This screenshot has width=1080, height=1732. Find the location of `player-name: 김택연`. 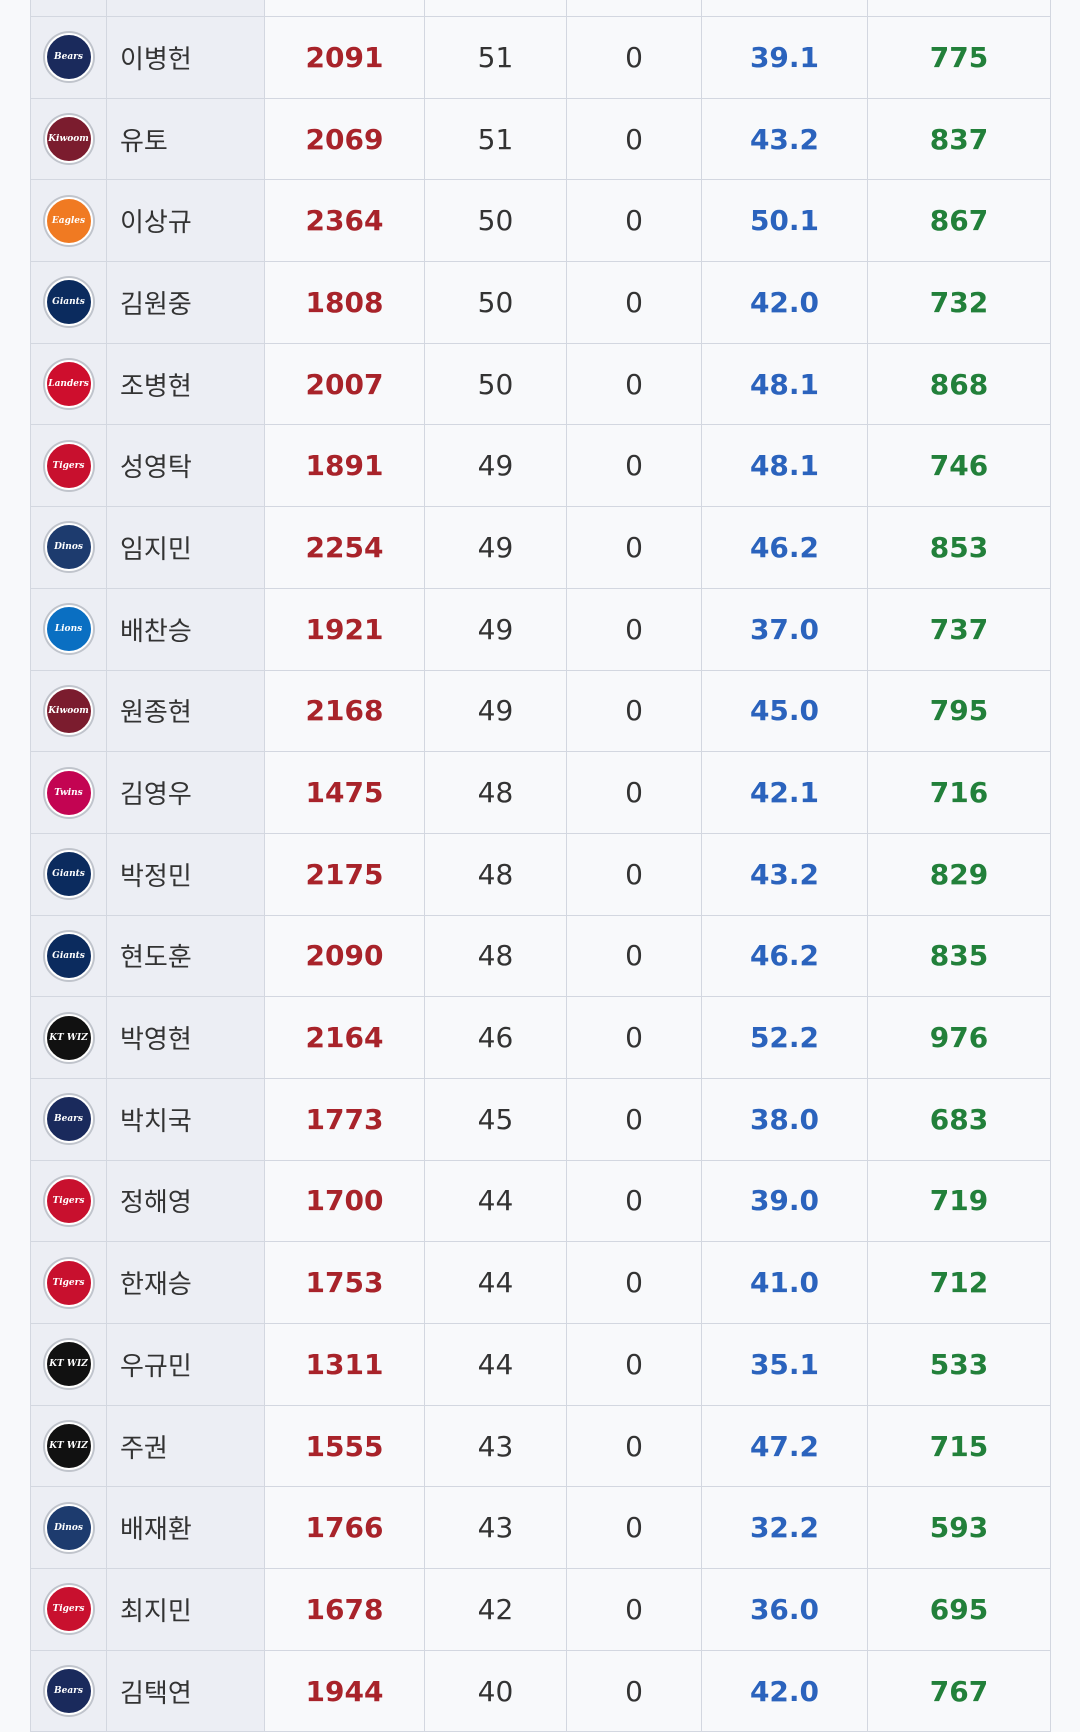

player-name: 김택연 is located at coordinates (186, 1691).